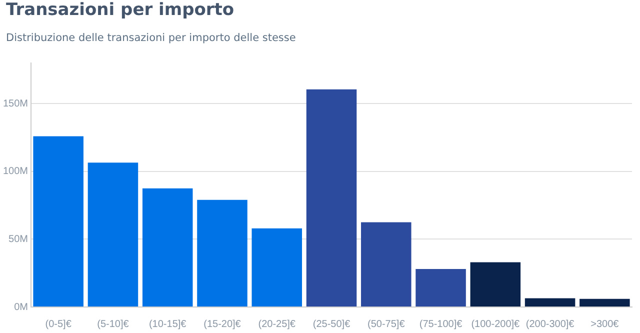 Image resolution: width=640 pixels, height=333 pixels. What do you see at coordinates (120, 10) in the screenshot?
I see `chart-title: Transazioni per importo` at bounding box center [120, 10].